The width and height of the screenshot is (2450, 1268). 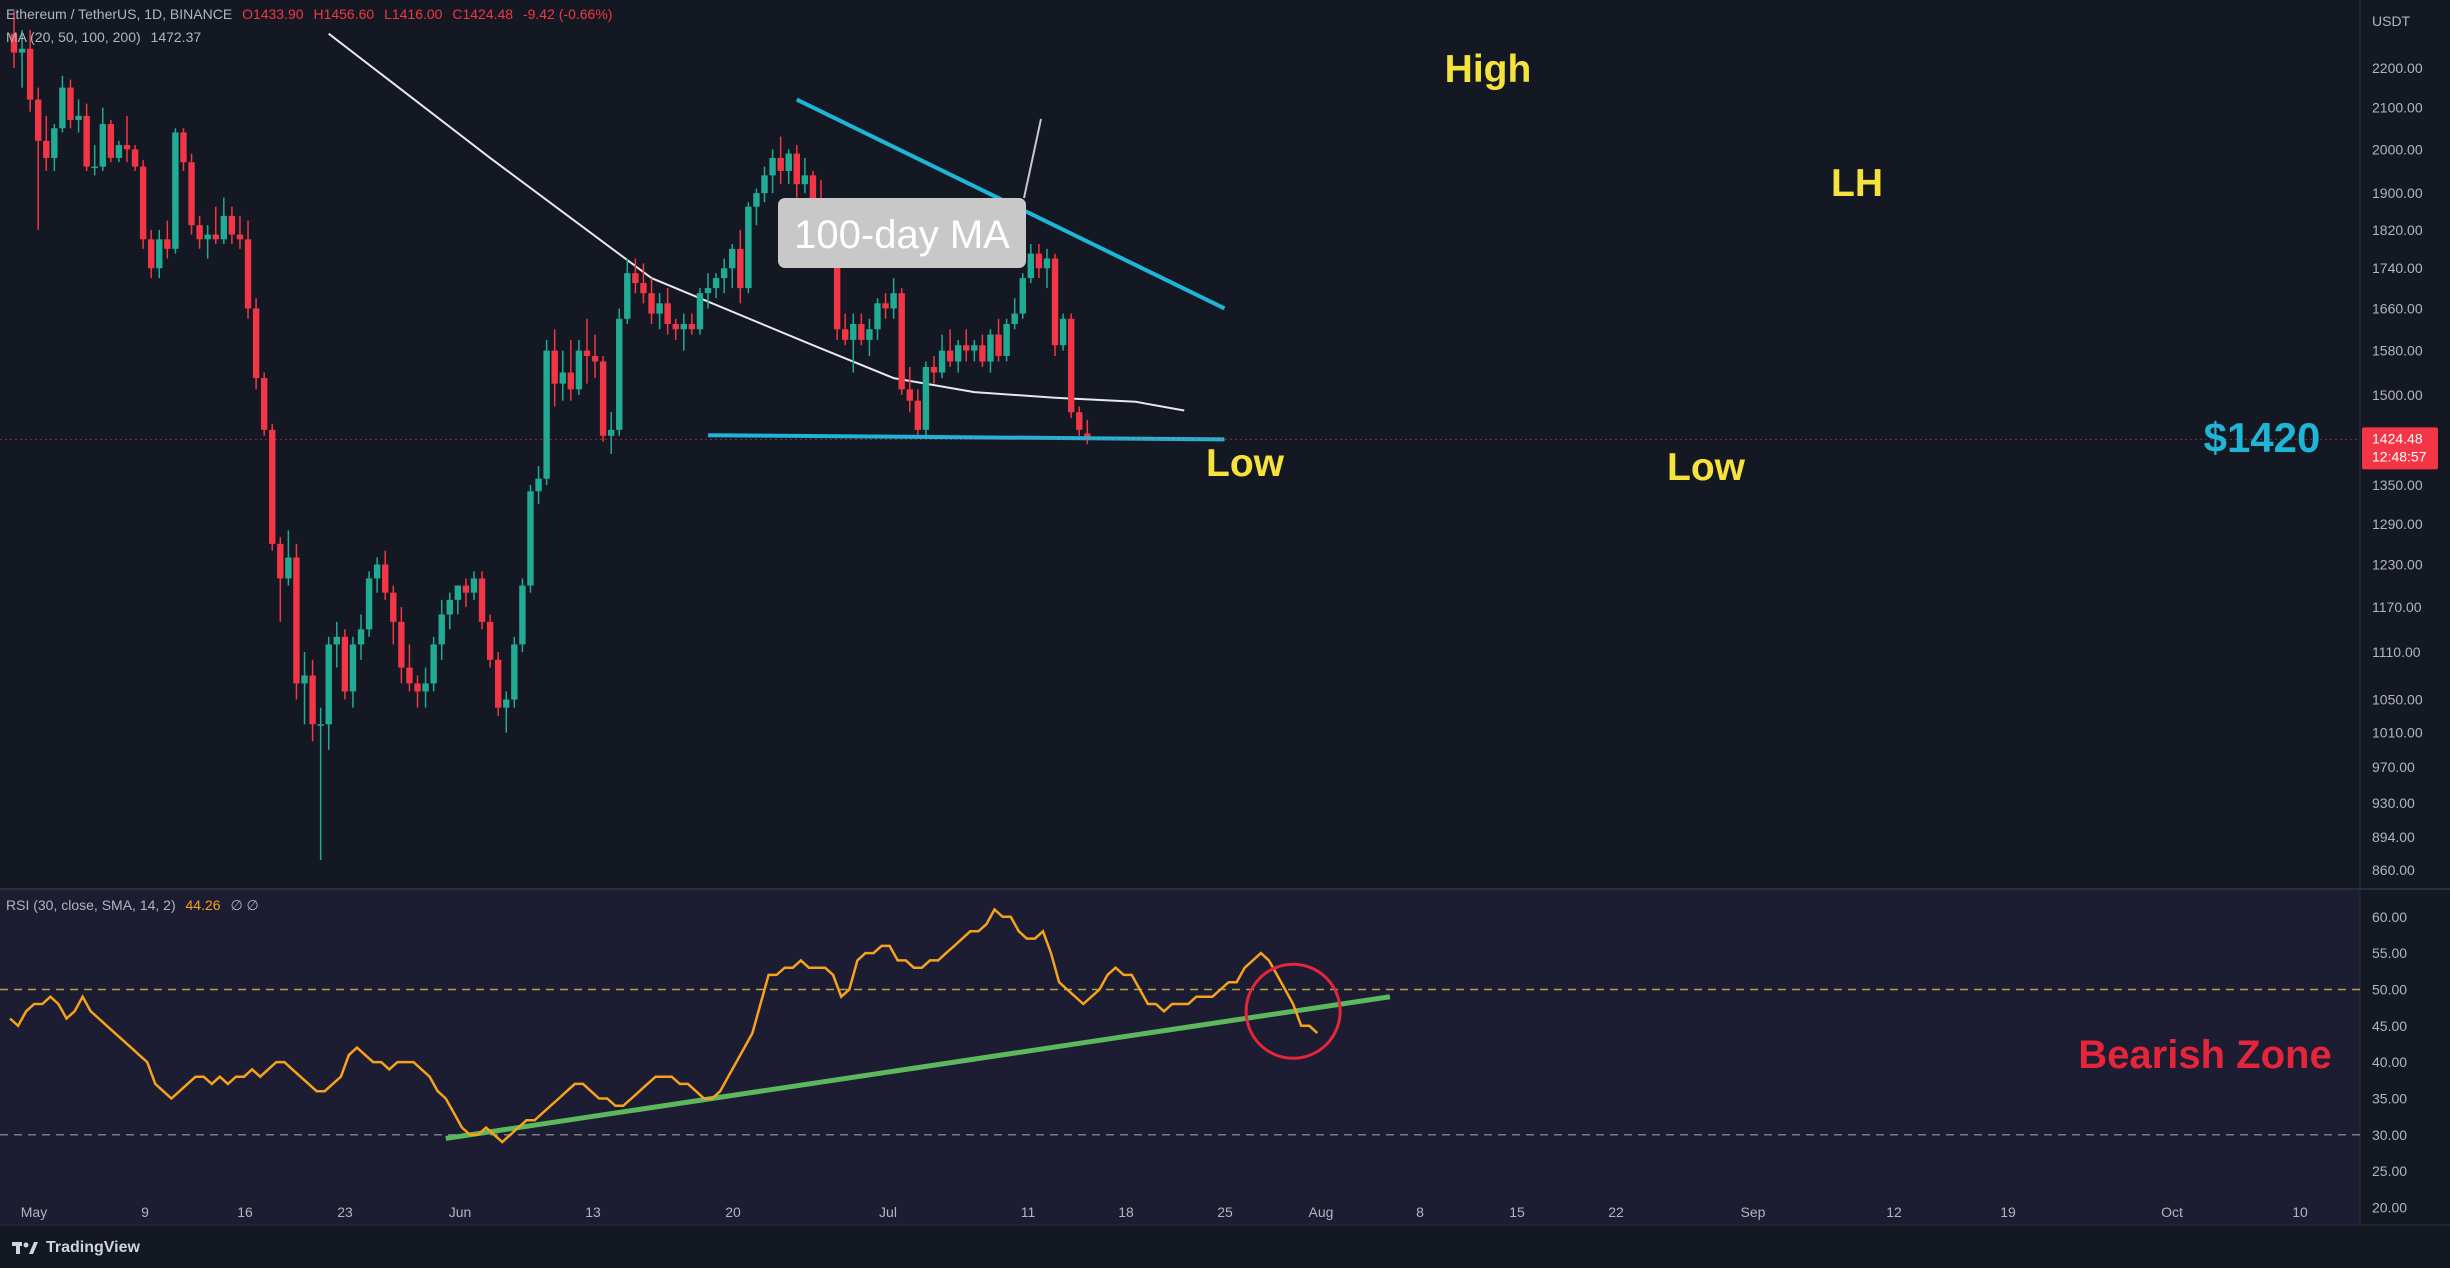 I want to click on rsi-trendline, so click(x=918, y=1067).